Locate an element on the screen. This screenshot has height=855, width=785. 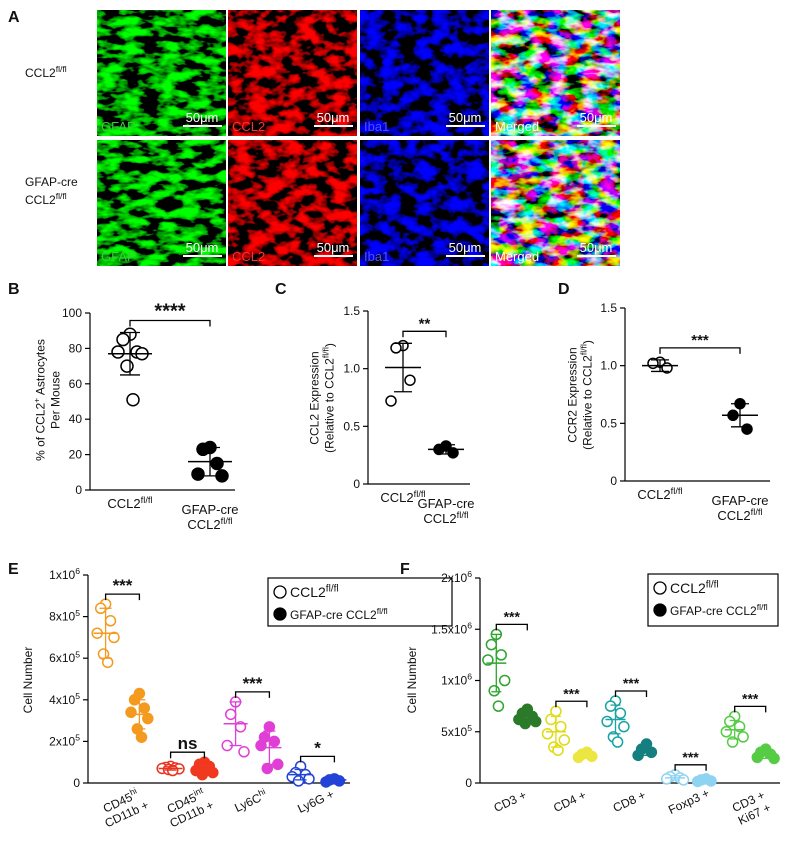
text-segment: GFAP-cre CCL2 is located at coordinates (333, 615).